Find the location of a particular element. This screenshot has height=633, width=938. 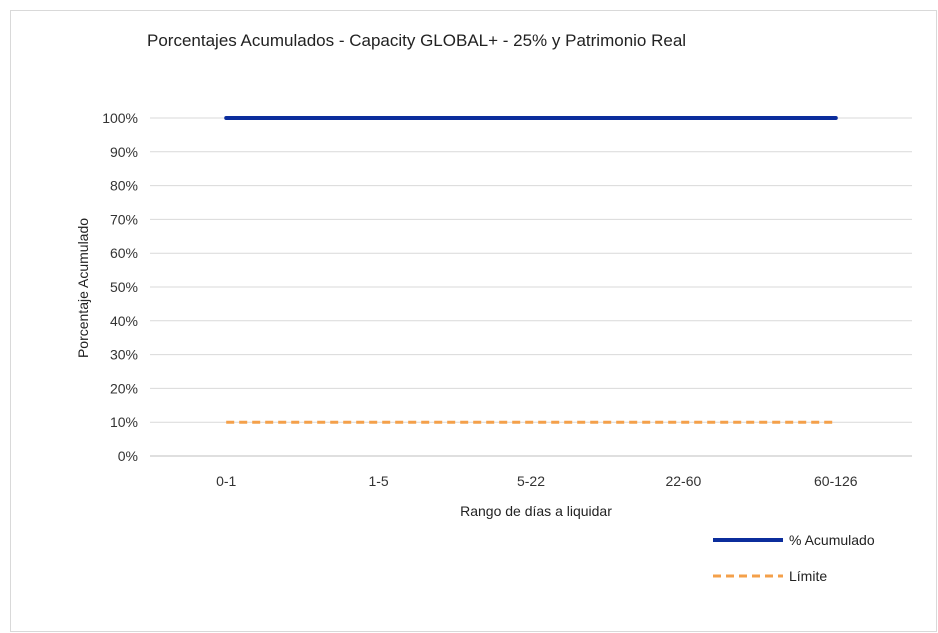

y-tick-label: 90% is located at coordinates (124, 152).